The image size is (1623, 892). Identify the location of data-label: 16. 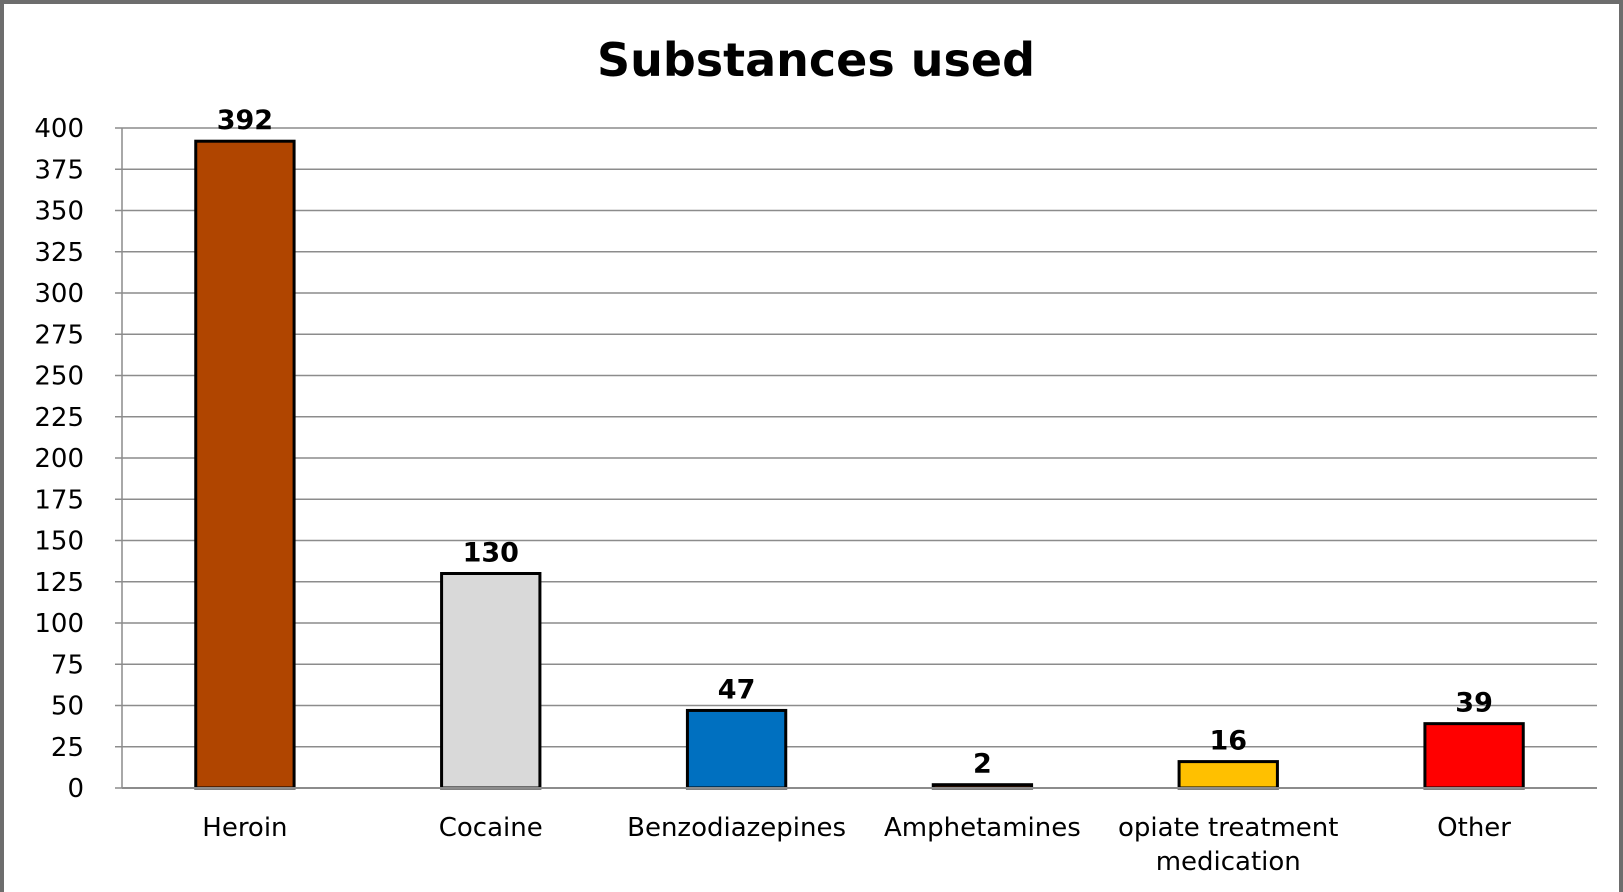
(1228, 741).